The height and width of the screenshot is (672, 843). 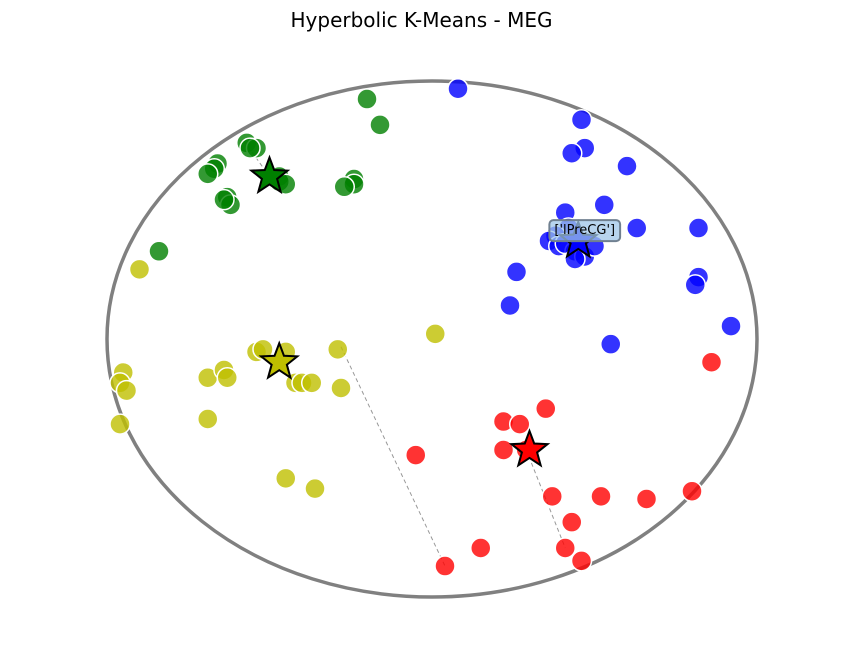 I want to click on annotation-text: ['lPreCG'], so click(x=584, y=230).